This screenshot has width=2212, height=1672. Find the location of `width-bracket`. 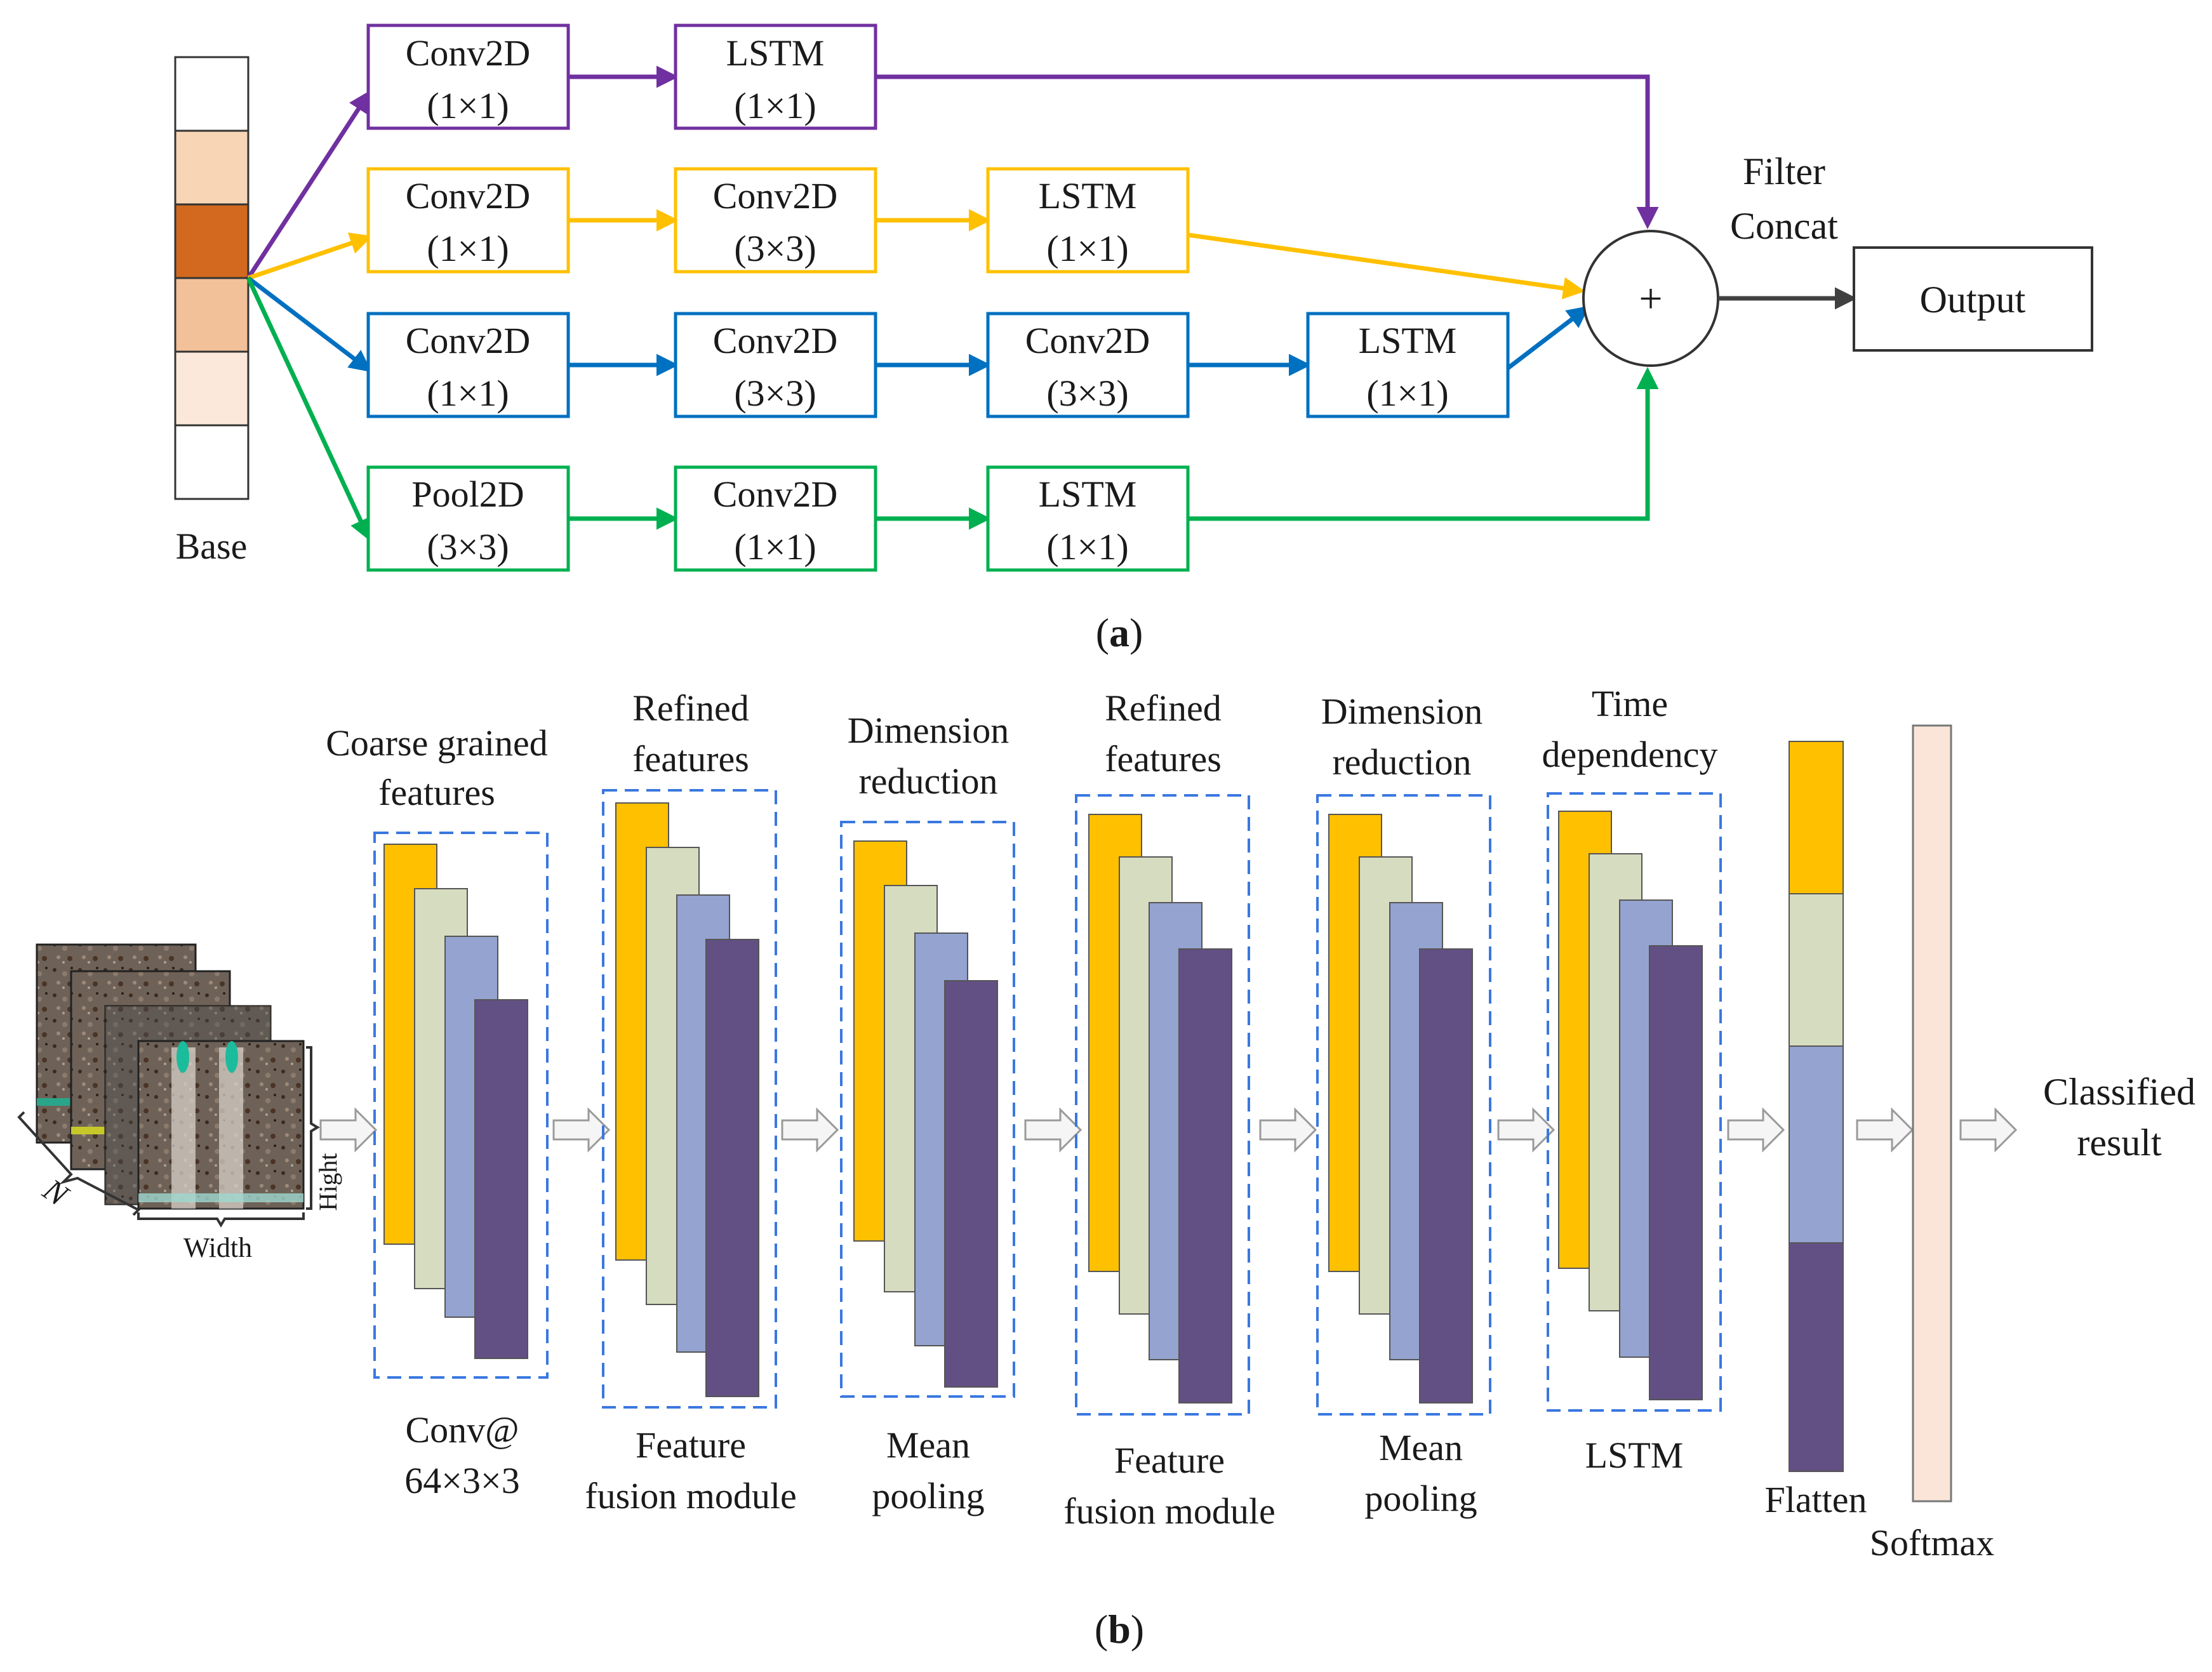

width-bracket is located at coordinates (221, 1220).